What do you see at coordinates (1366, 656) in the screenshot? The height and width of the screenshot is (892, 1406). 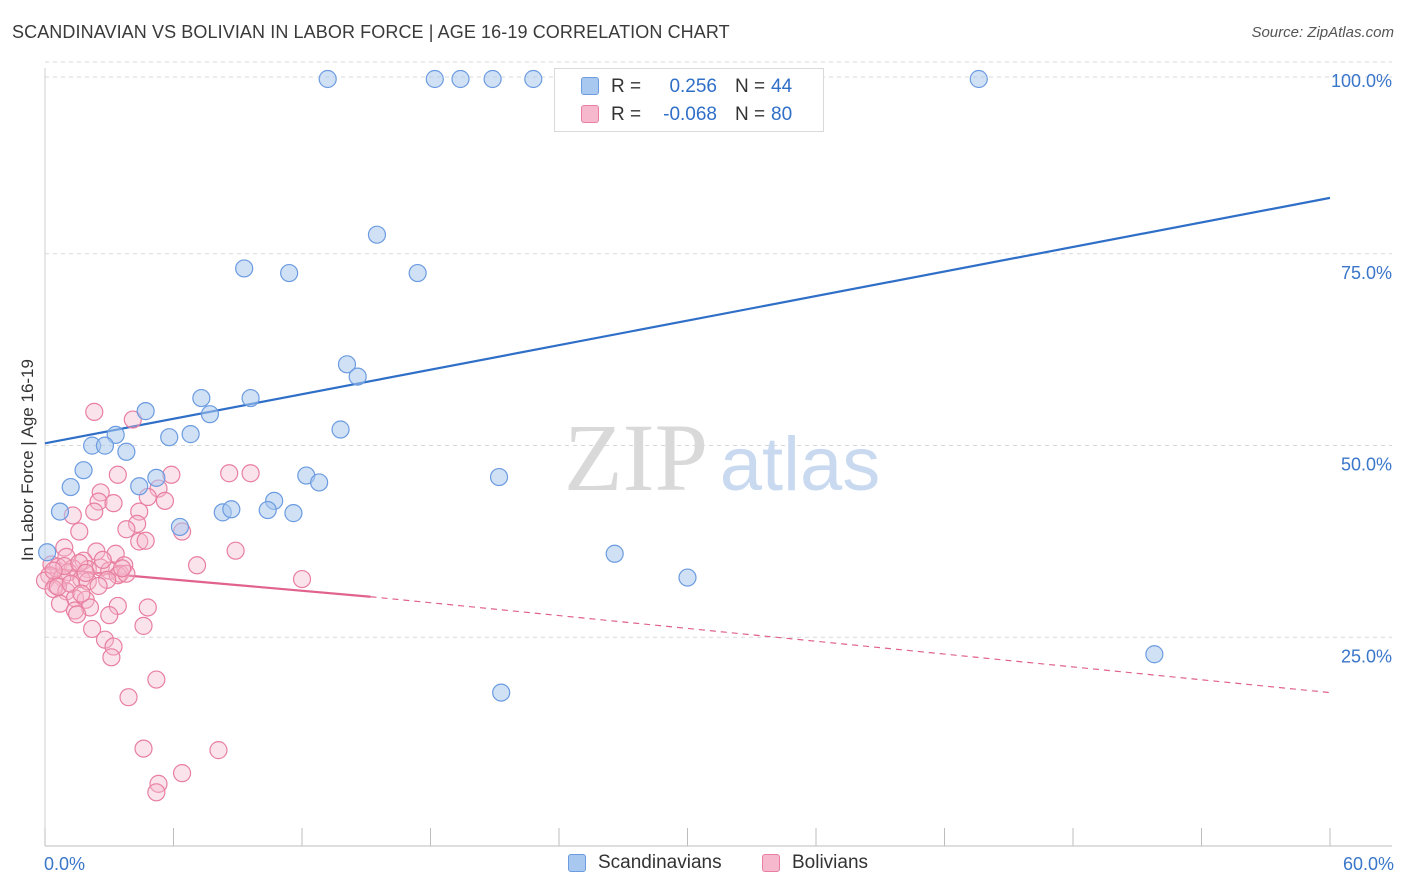 I see `y-tick-label: 25.0%` at bounding box center [1366, 656].